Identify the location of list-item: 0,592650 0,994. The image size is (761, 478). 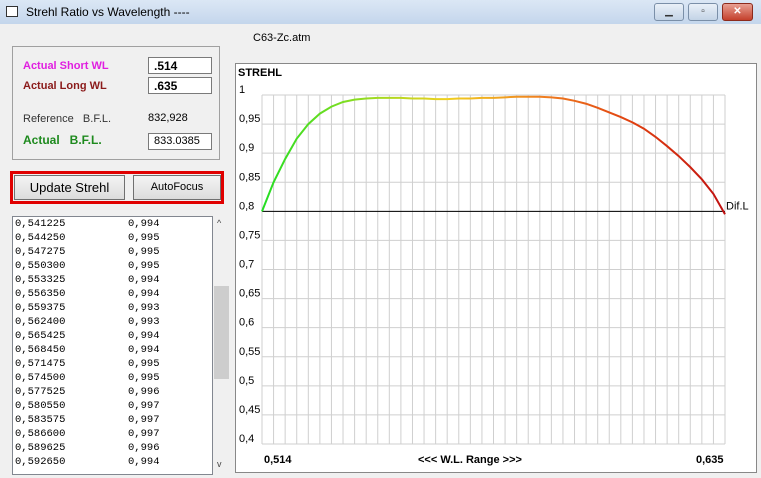
(112, 462).